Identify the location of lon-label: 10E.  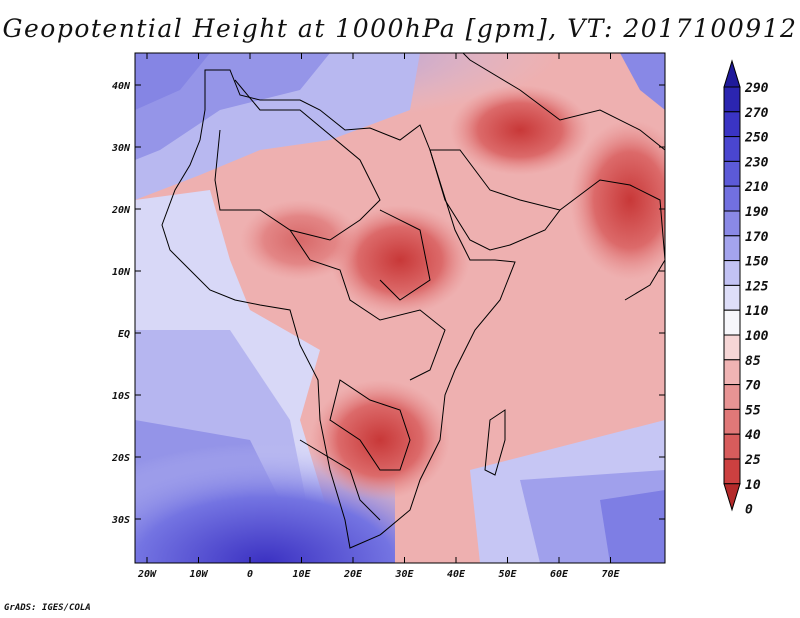
(301, 574).